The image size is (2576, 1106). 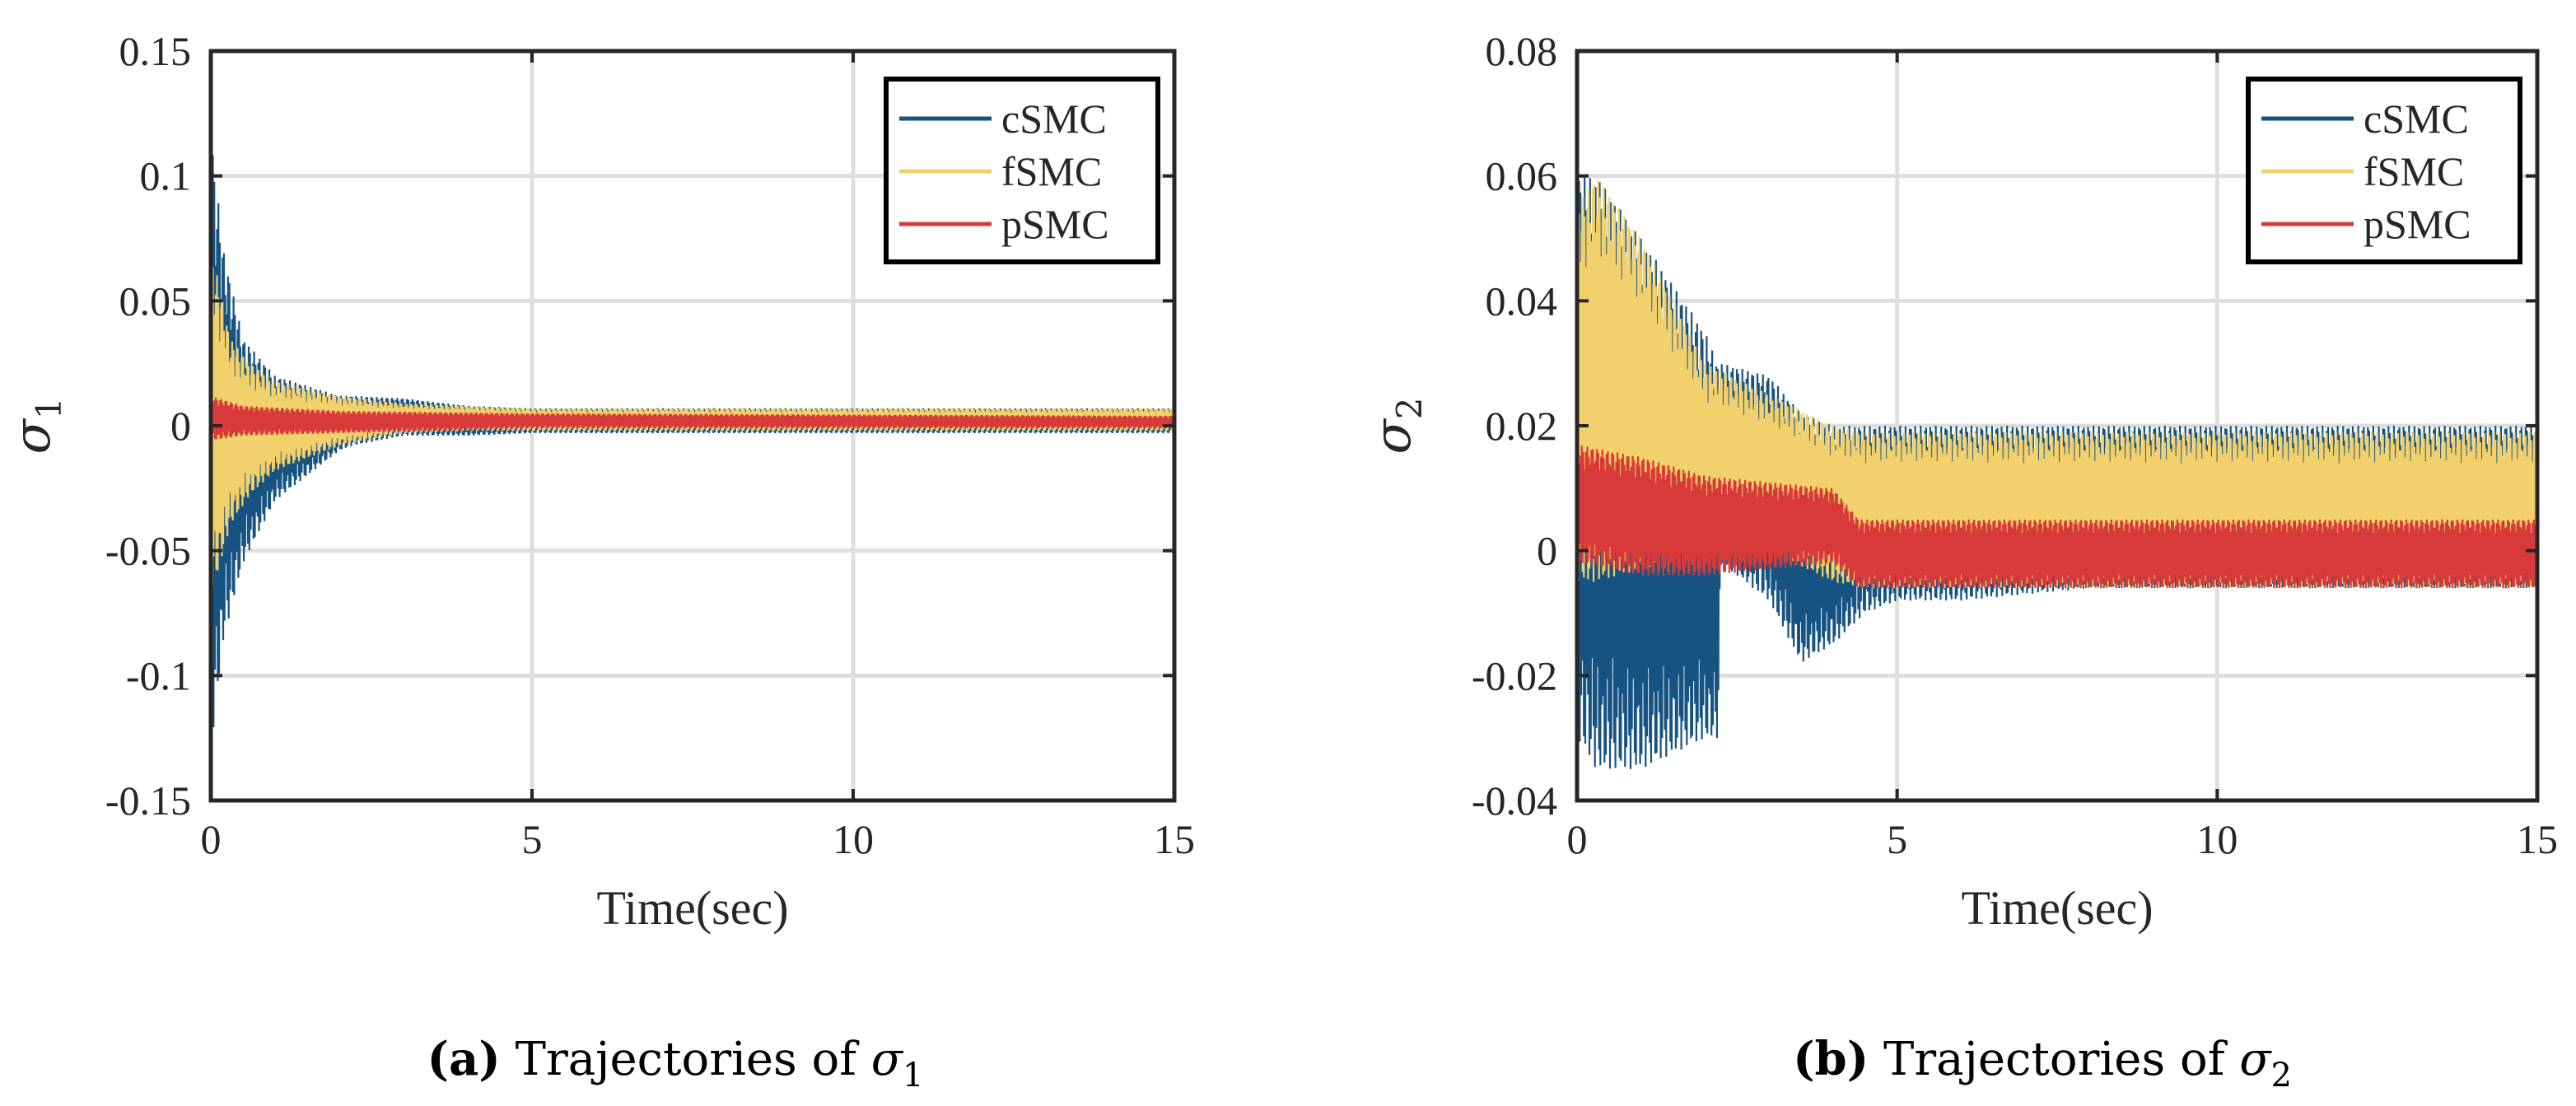 I want to click on y-tick-label: 0.1, so click(x=166, y=176).